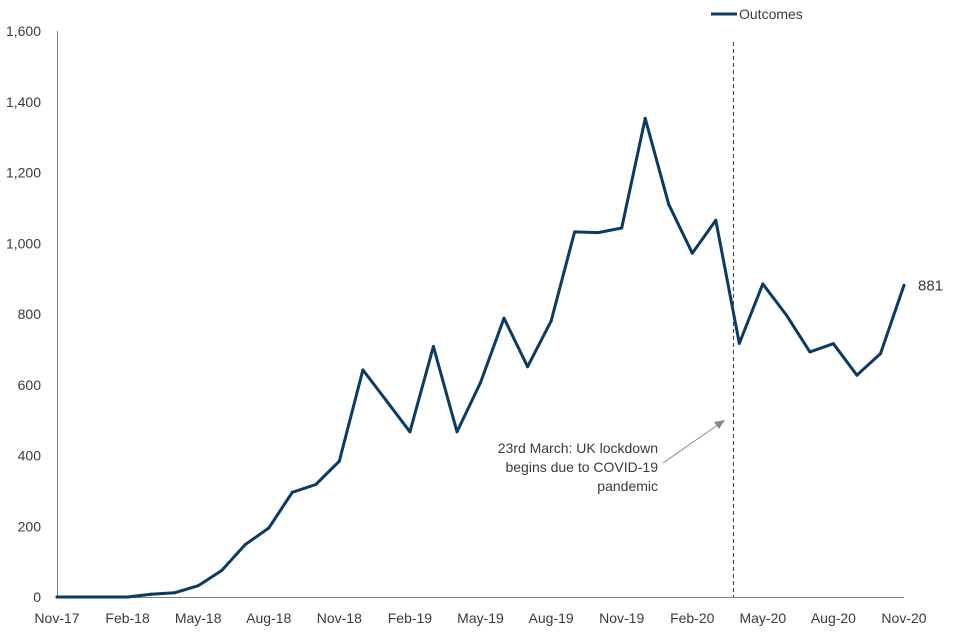 The width and height of the screenshot is (960, 640). What do you see at coordinates (30, 314) in the screenshot?
I see `y-tick-label: 800` at bounding box center [30, 314].